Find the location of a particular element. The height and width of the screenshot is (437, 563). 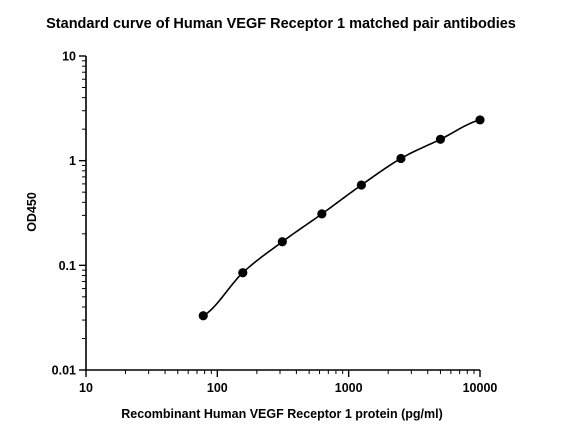

x-tick-label: 1000 is located at coordinates (349, 388).